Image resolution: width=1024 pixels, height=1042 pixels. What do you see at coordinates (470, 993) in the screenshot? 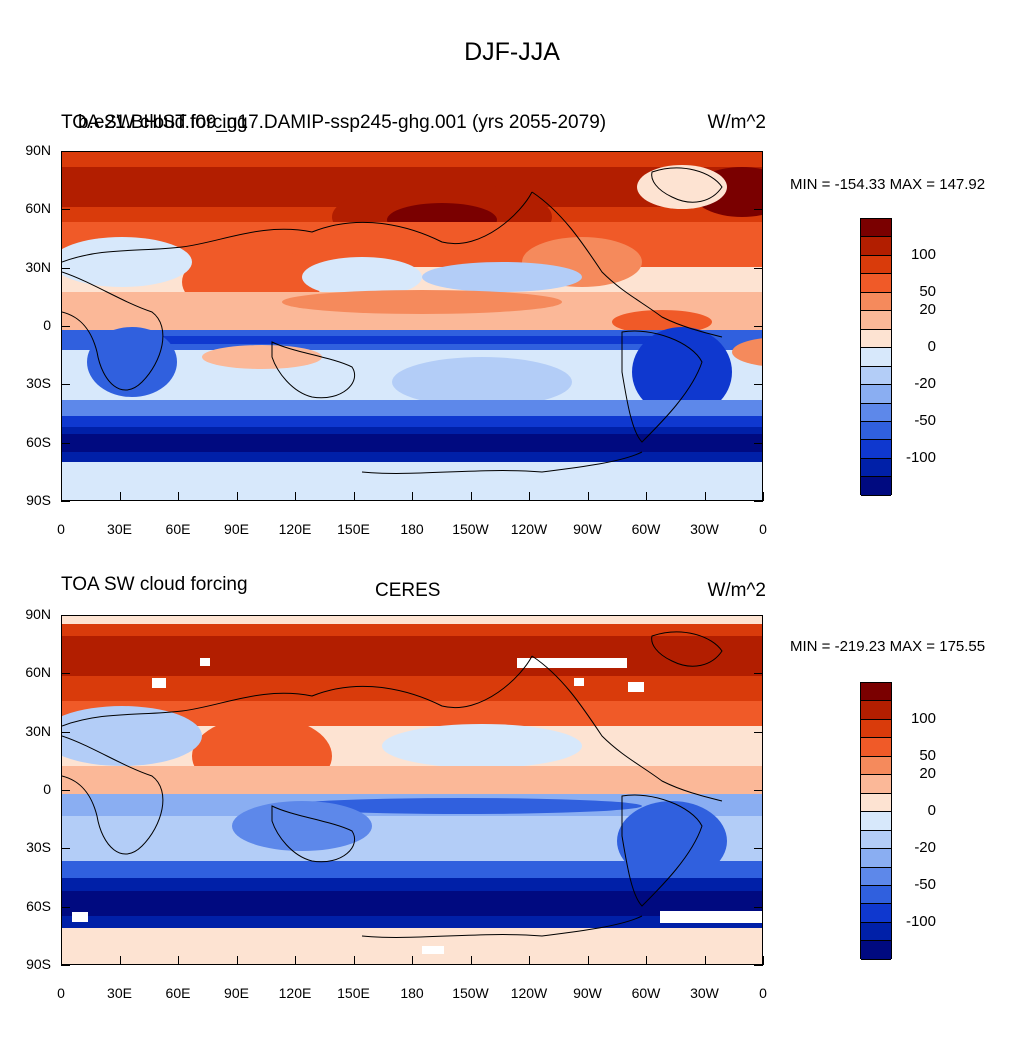
I see `longitude-label: 150W` at bounding box center [470, 993].